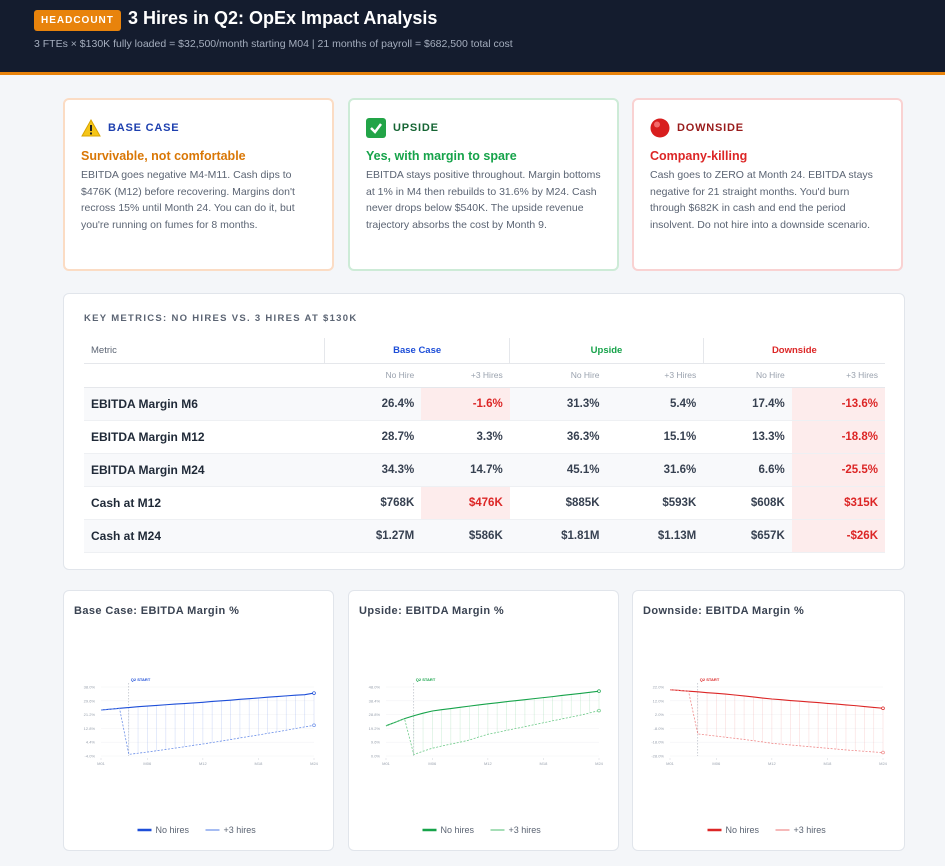 The width and height of the screenshot is (945, 866). Describe the element at coordinates (767, 502) in the screenshot. I see `metric-value: $608K` at that location.